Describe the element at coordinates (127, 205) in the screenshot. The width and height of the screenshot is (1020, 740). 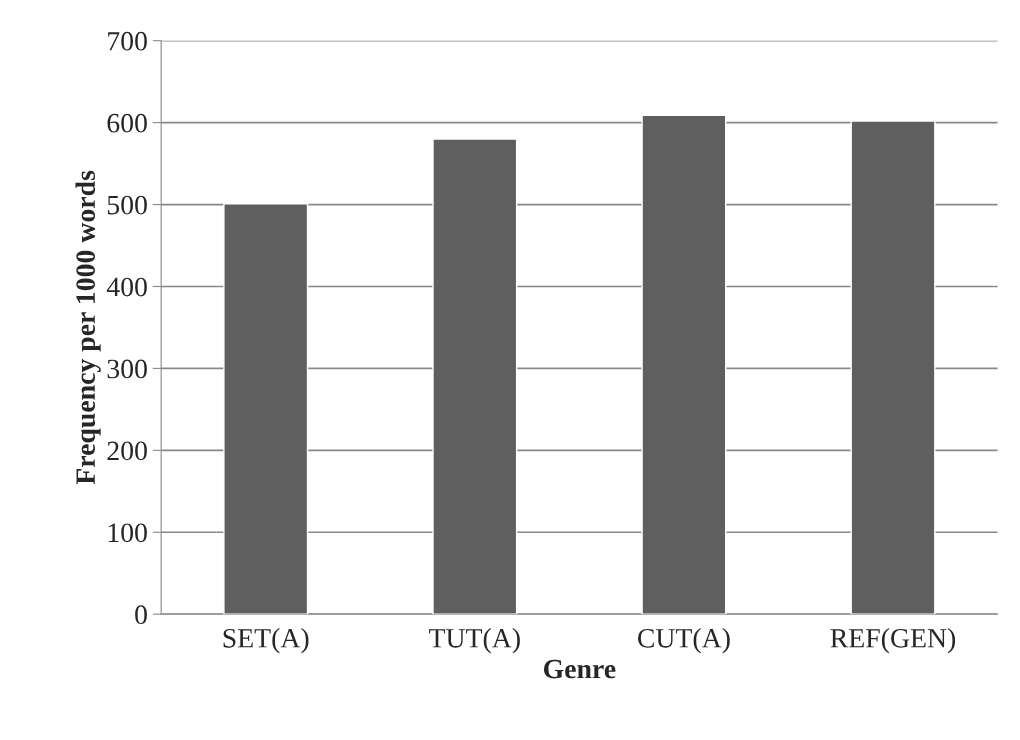
I see `y-tick-label: 500` at that location.